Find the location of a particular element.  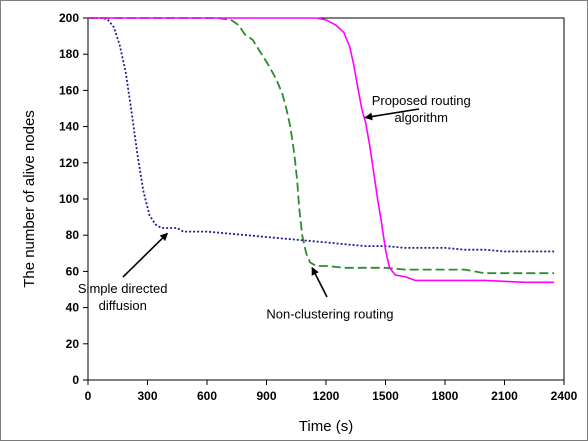

x-tick-label: 300 is located at coordinates (147, 396).